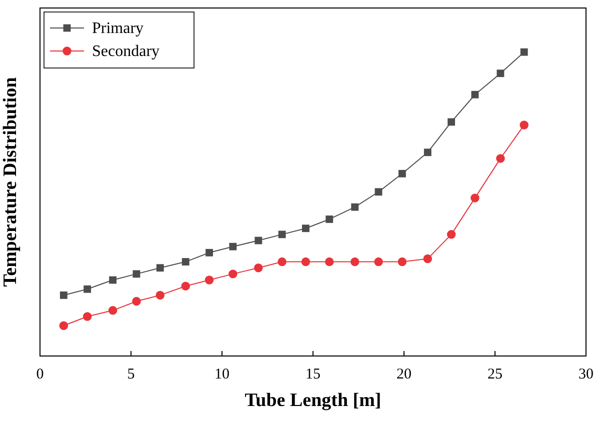 This screenshot has width=604, height=423. Describe the element at coordinates (313, 374) in the screenshot. I see `x-tick-label: 15` at that location.